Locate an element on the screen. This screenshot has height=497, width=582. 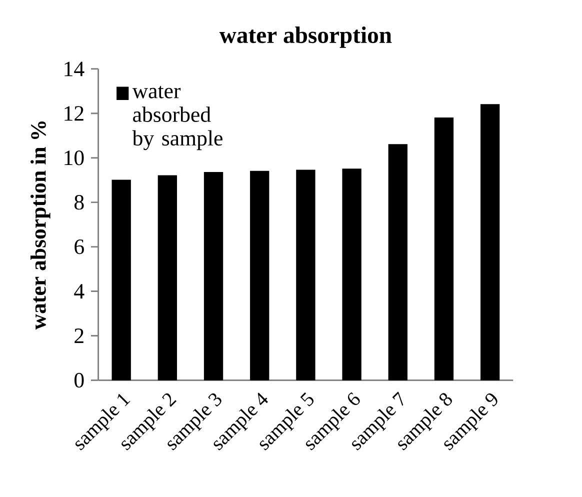
y-tick-label: 12 is located at coordinates (74, 113).